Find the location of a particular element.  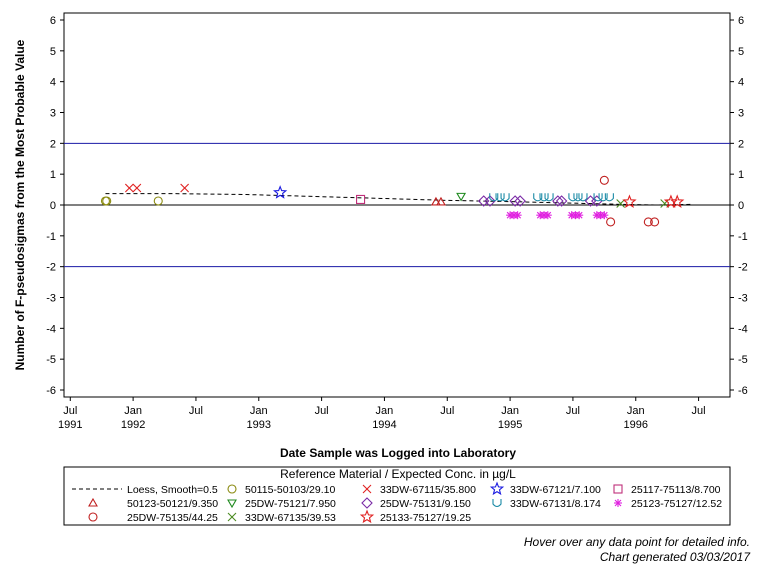

y-tick-label-left: -5 is located at coordinates (51, 360).